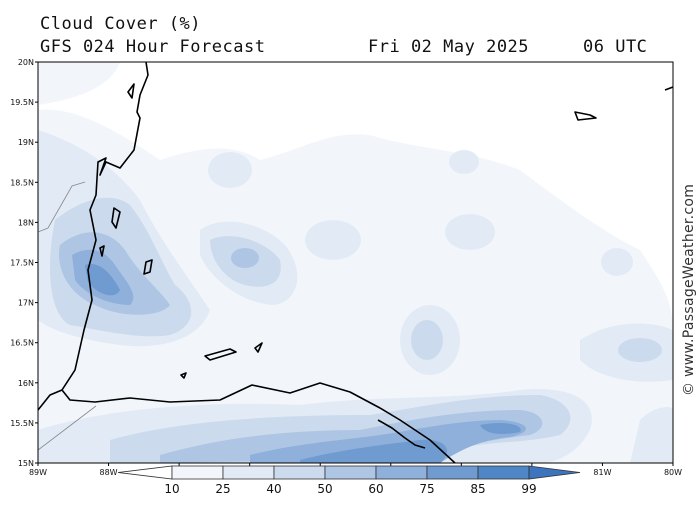  I want to click on lat-label: 20N, so click(26, 62).